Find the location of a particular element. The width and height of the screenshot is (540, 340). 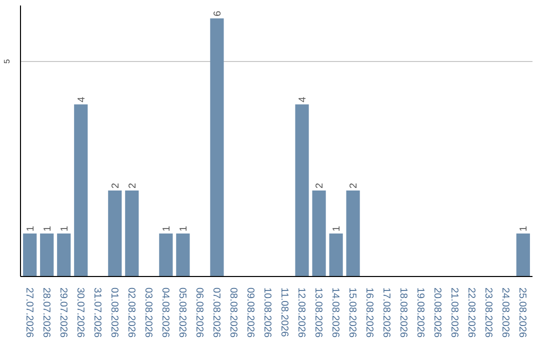

x-tick-label: 20.08.2026 is located at coordinates (437, 313).